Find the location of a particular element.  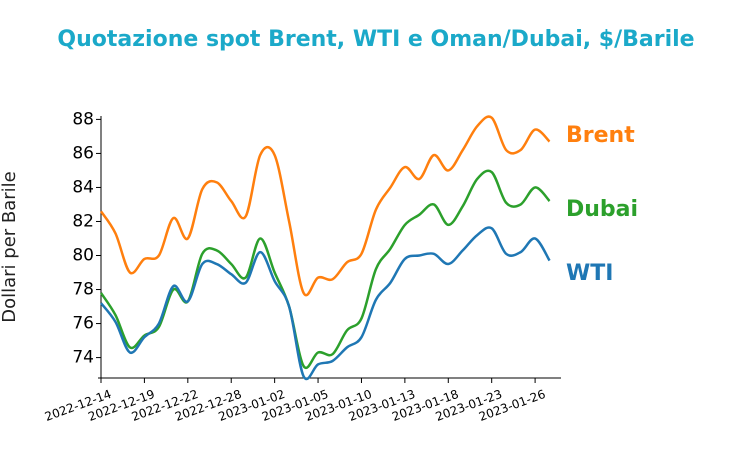

y-tick-label: 76 is located at coordinates (83, 324).